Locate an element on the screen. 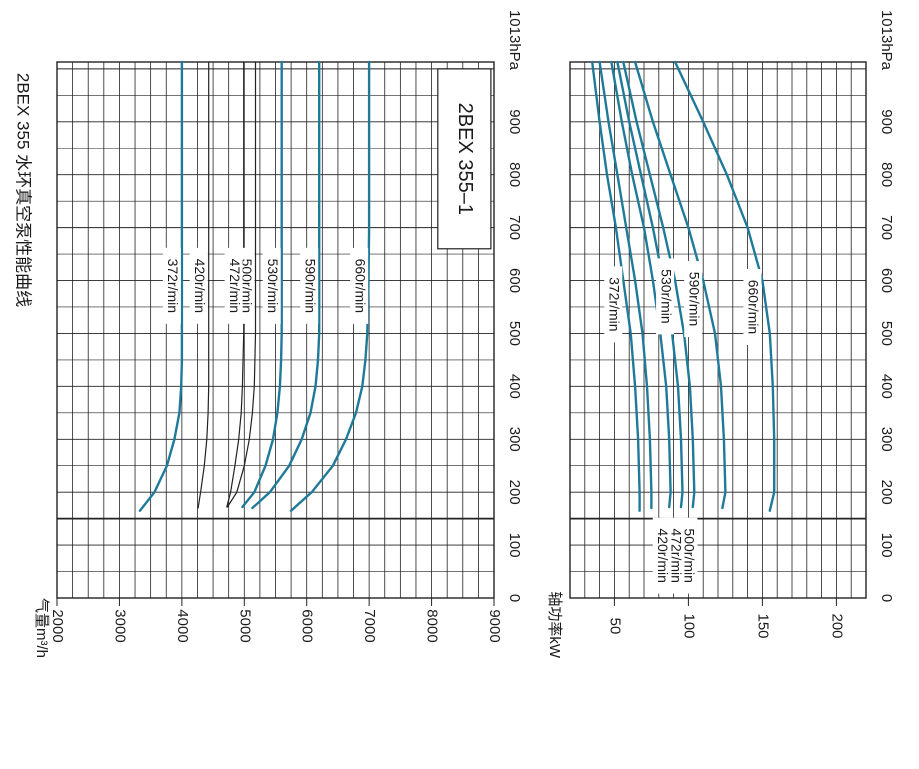  y-tick-label: 5000 is located at coordinates (244, 625).